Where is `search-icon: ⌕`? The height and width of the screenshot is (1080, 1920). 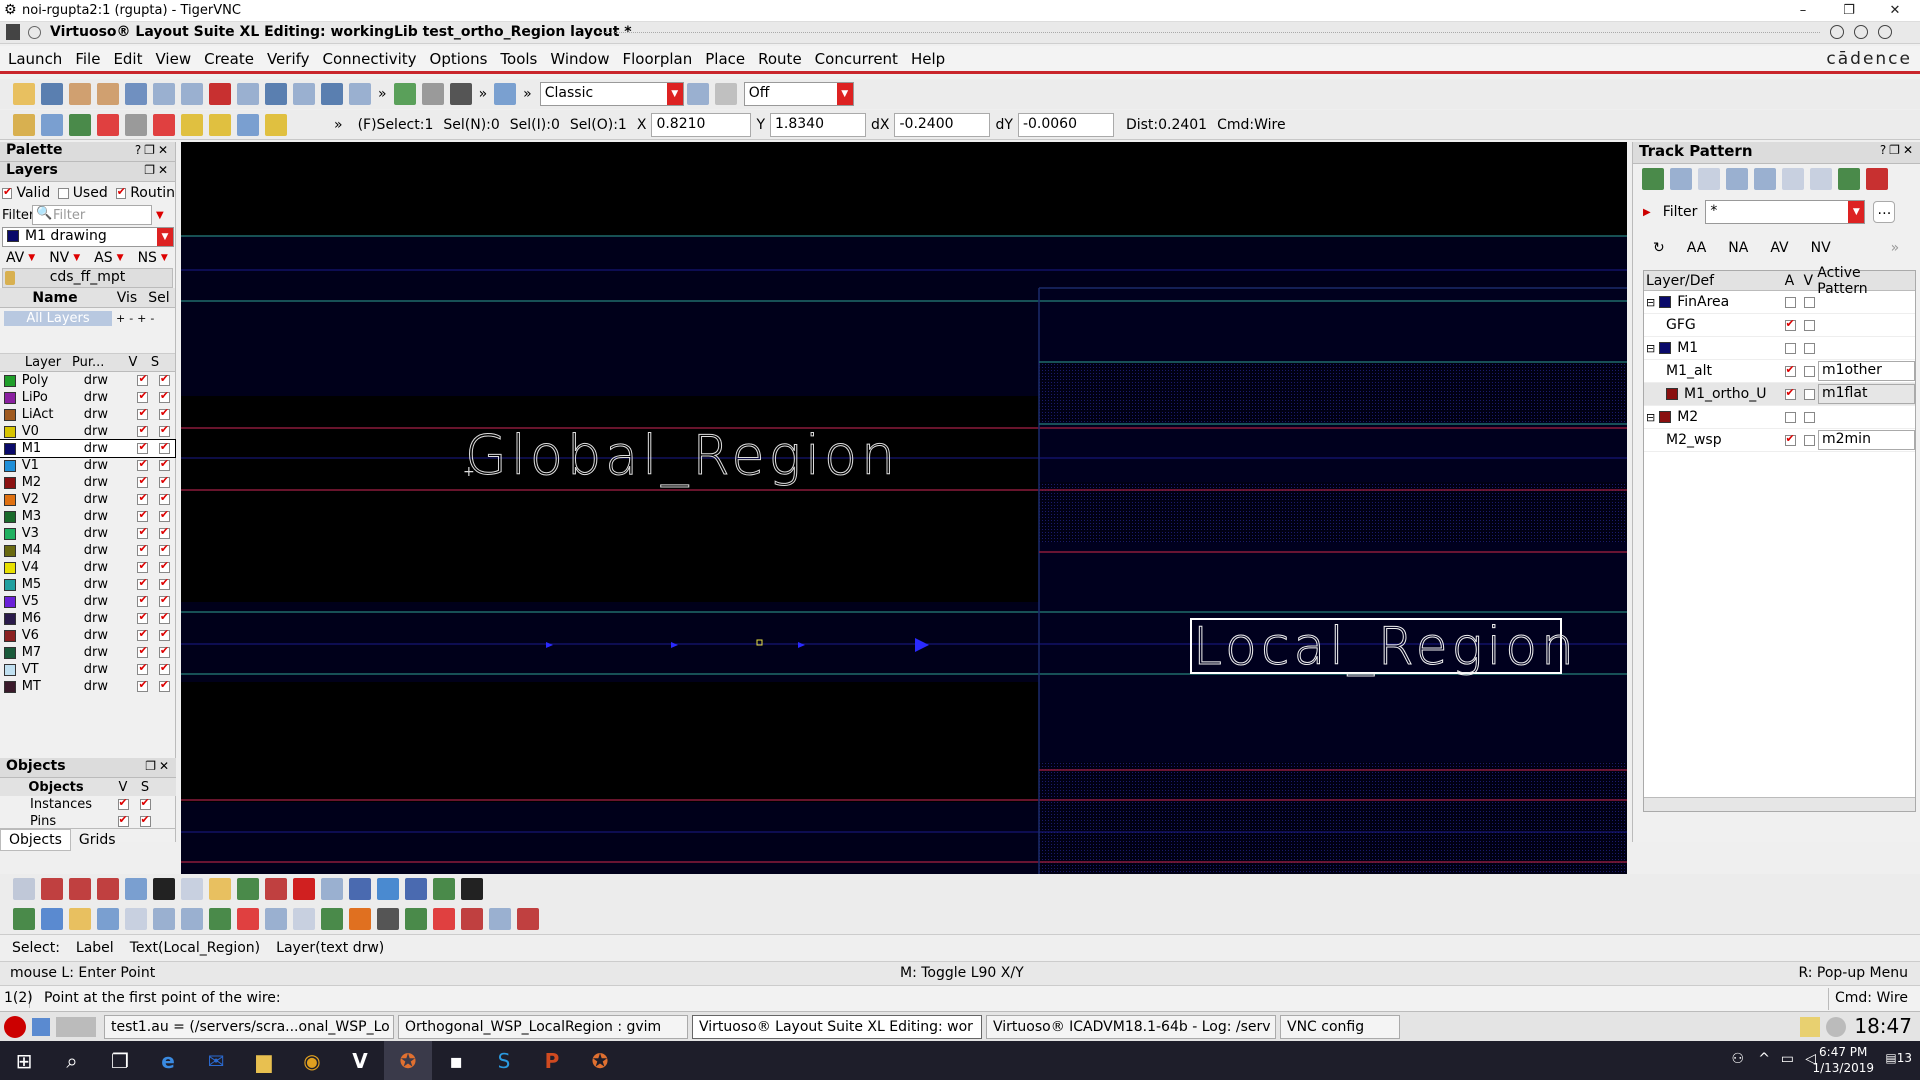
search-icon: ⌕ is located at coordinates (72, 1060).